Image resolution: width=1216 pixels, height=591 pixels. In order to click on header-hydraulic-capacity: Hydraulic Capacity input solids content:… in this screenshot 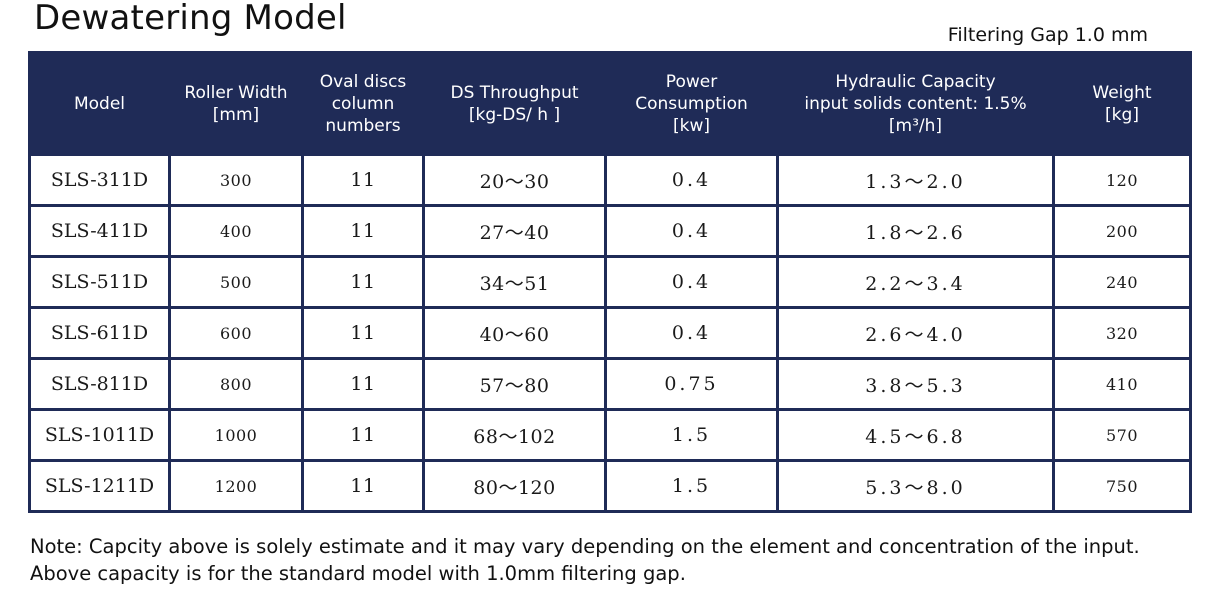, I will do `click(915, 103)`.